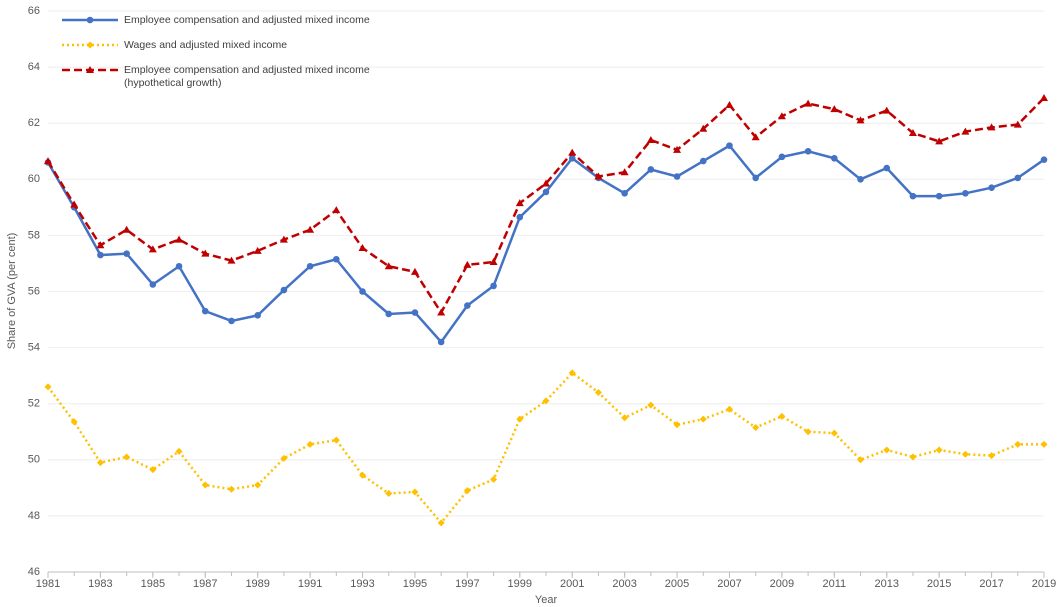  Describe the element at coordinates (886, 584) in the screenshot. I see `x-tick-label: 2013` at that location.